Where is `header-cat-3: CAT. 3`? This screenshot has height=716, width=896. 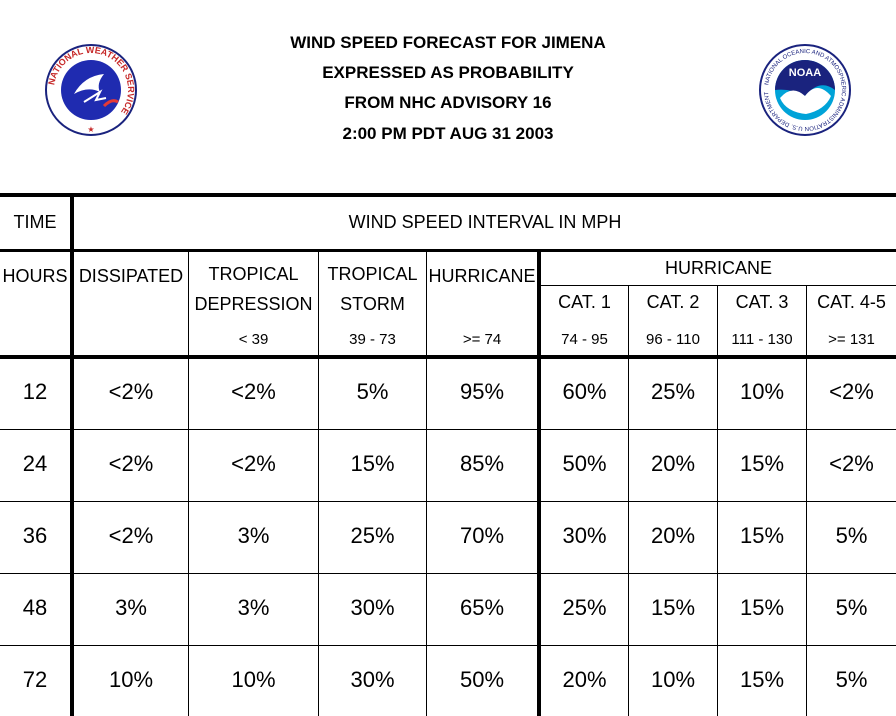
header-cat-3: CAT. 3 is located at coordinates (762, 302).